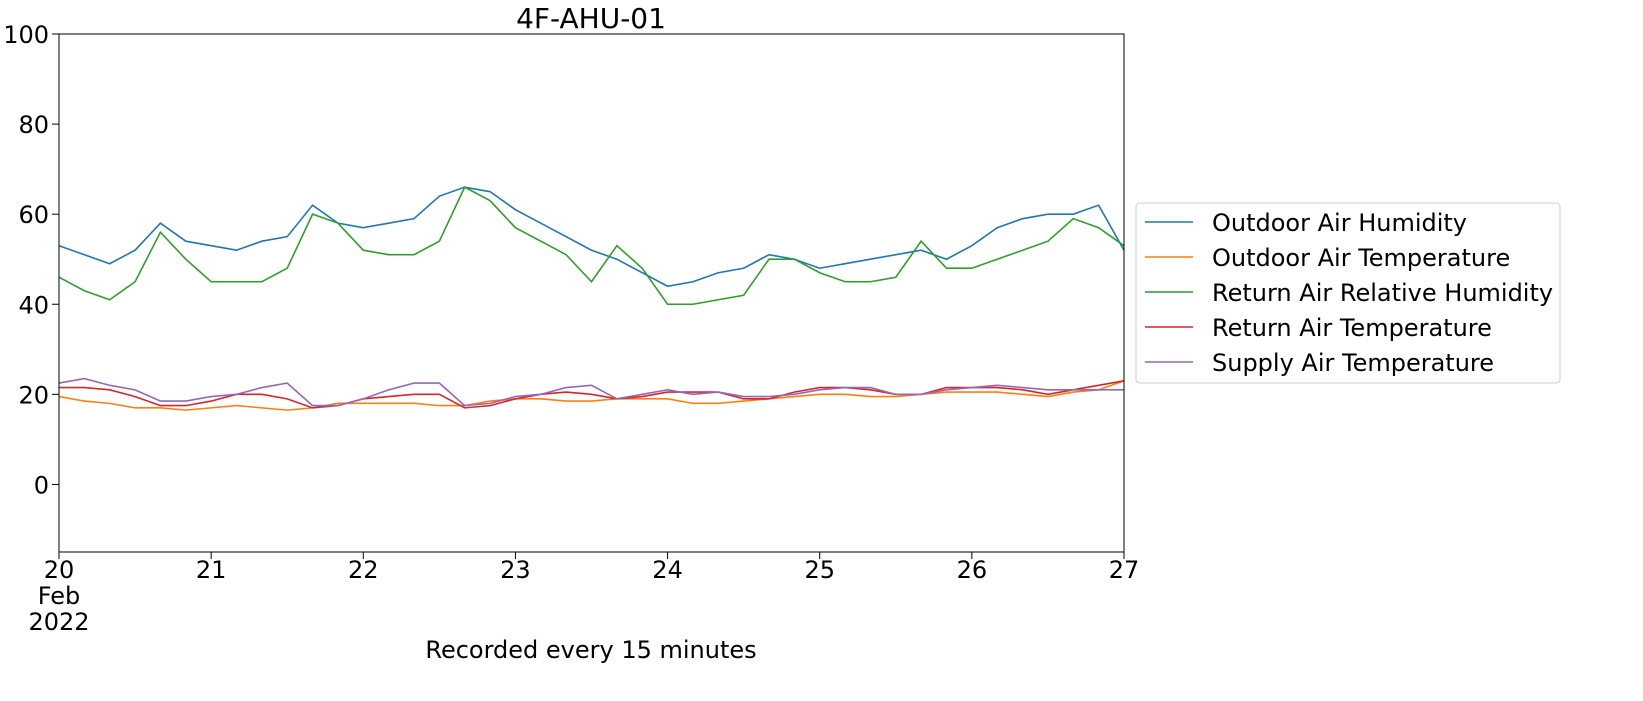 Image resolution: width=1643 pixels, height=701 pixels. Describe the element at coordinates (41, 485) in the screenshot. I see `y-tick-label: 0` at that location.